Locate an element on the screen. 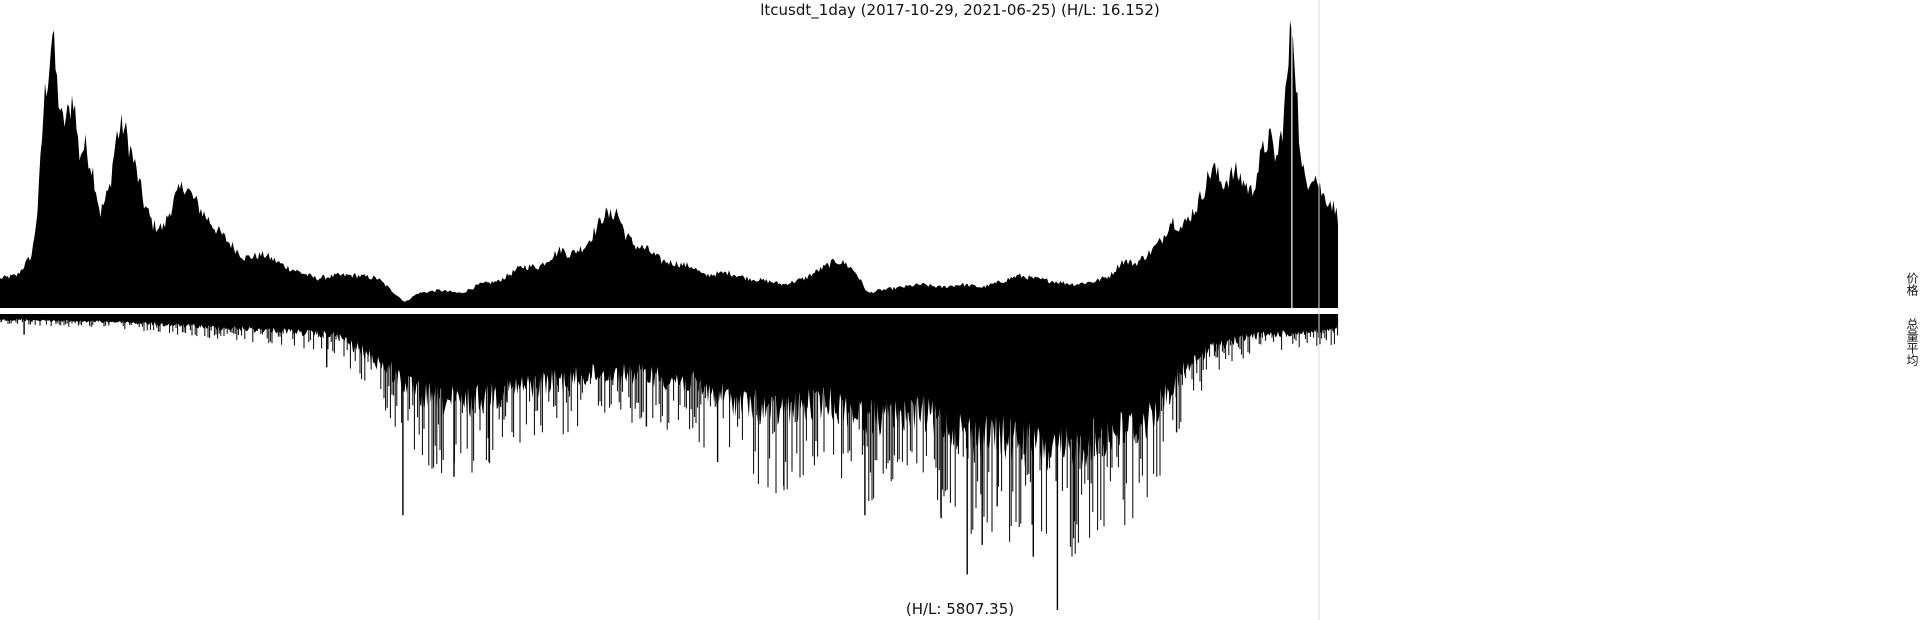 The height and width of the screenshot is (620, 1920). legend-price-label: 价格 is located at coordinates (1912, 284).